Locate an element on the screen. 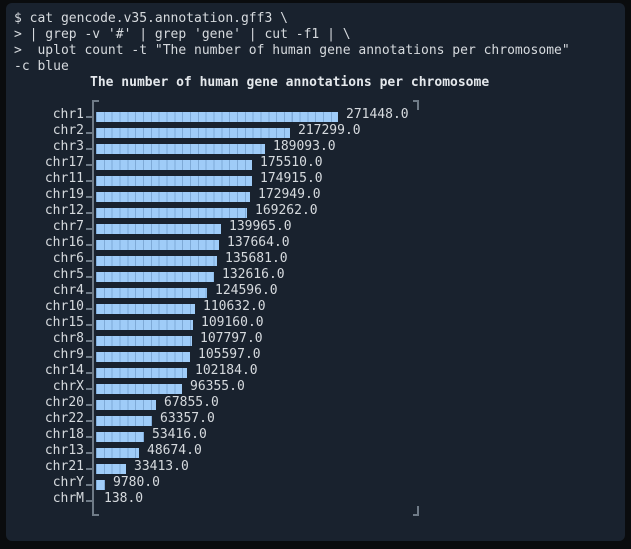 The height and width of the screenshot is (549, 631). value-label: 63357.0 is located at coordinates (187, 418).